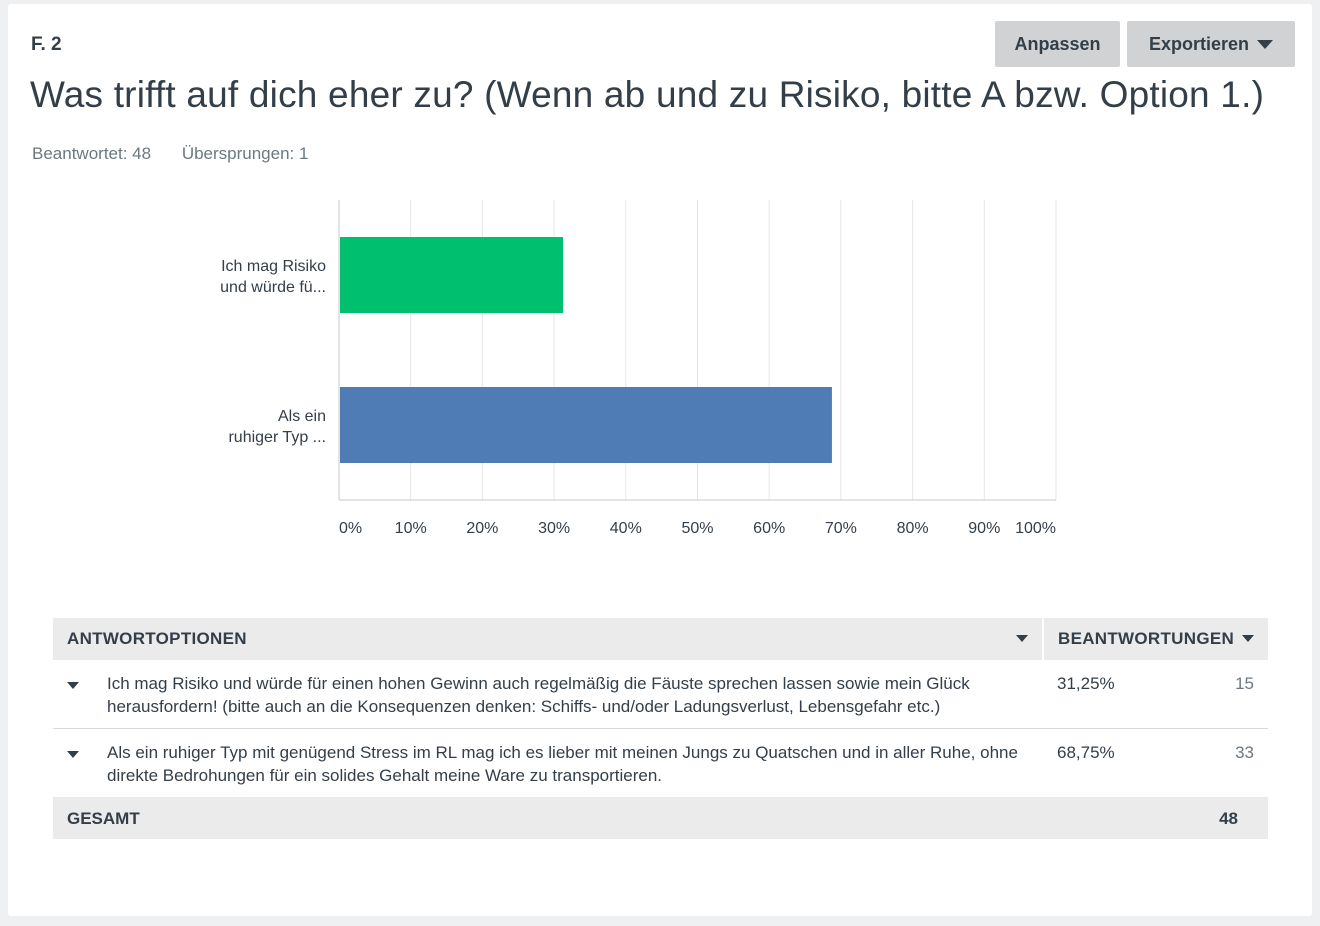 This screenshot has height=926, width=1320. What do you see at coordinates (46, 44) in the screenshot?
I see `question-number: F. 2` at bounding box center [46, 44].